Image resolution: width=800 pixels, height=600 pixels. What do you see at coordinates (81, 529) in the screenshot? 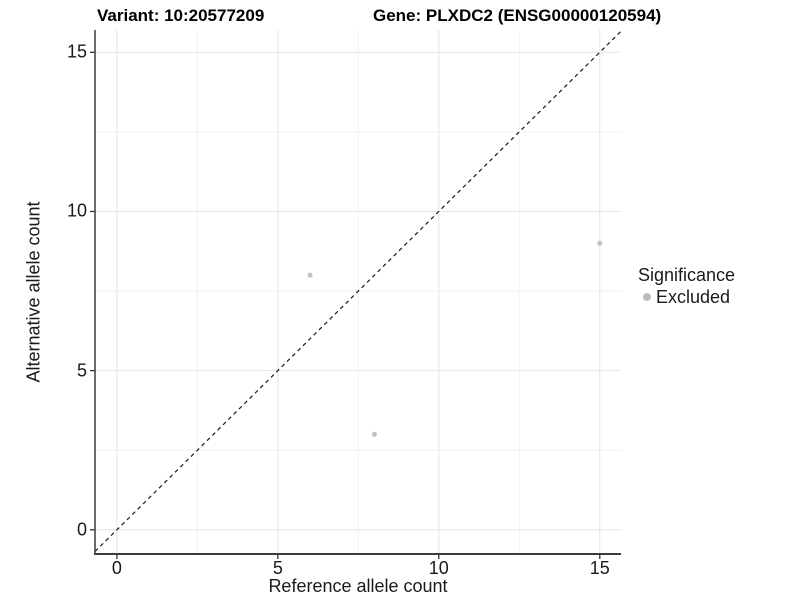
I see `y-tick-label: 0` at bounding box center [81, 529].